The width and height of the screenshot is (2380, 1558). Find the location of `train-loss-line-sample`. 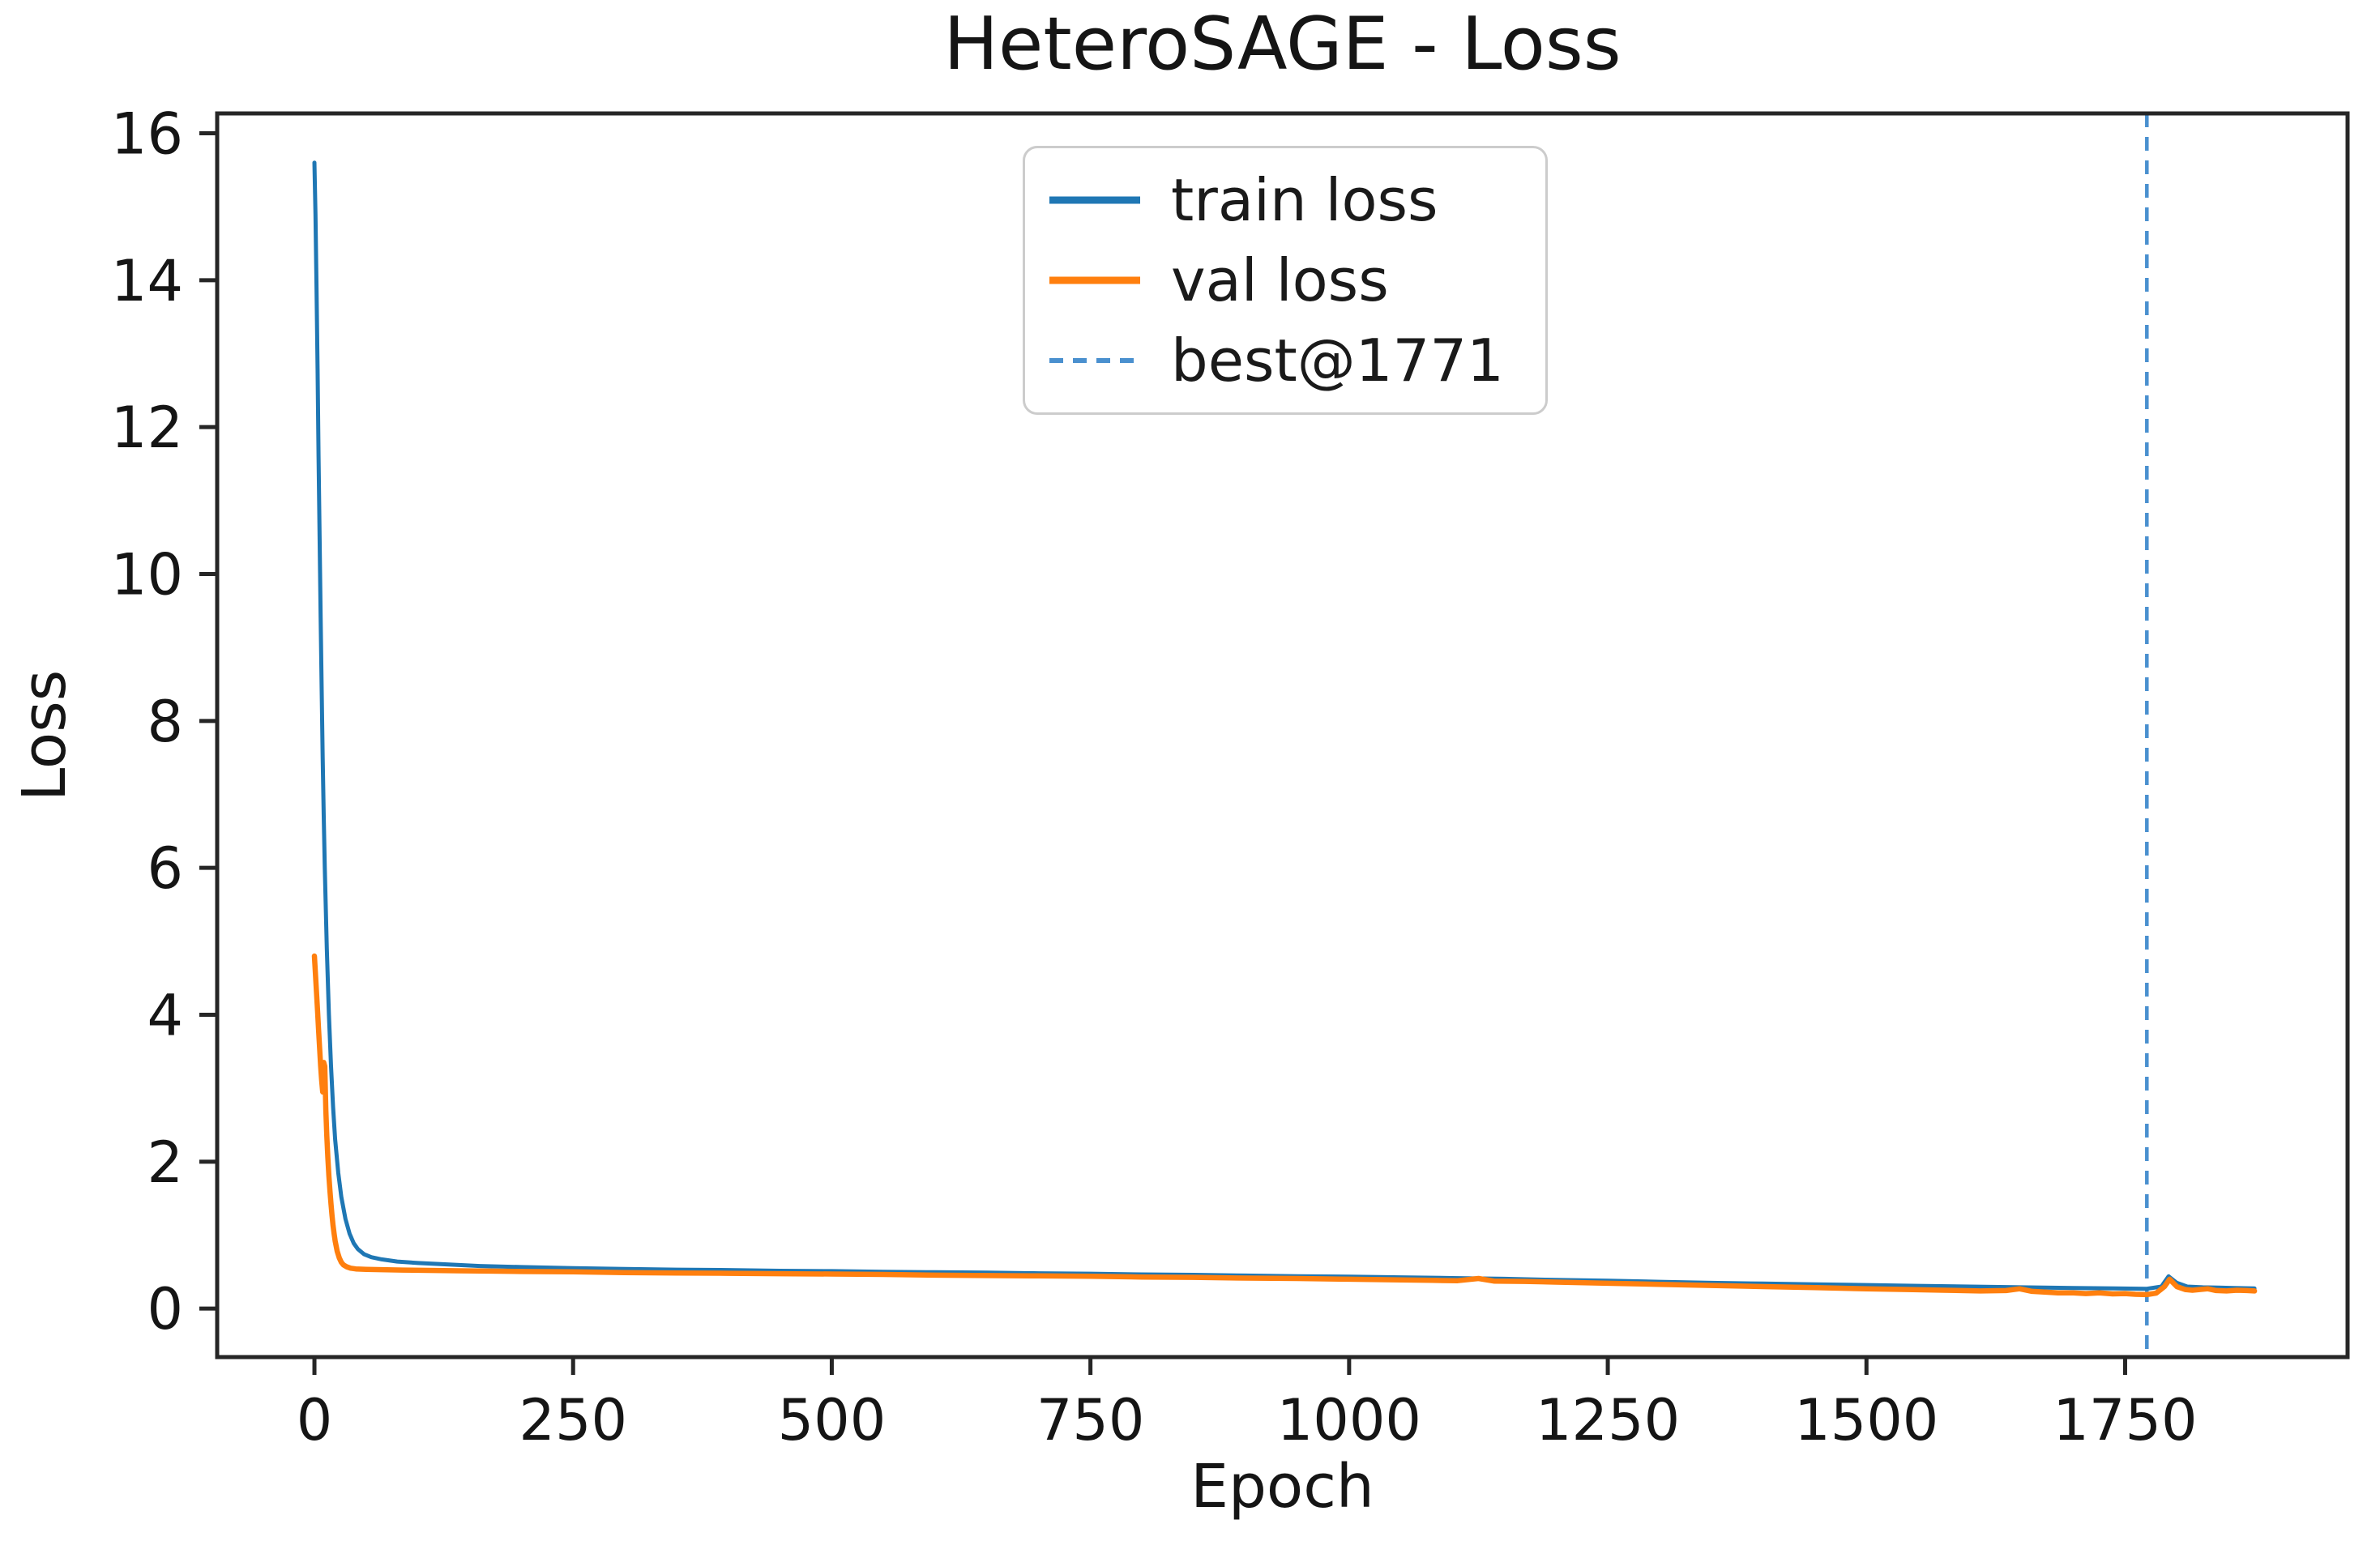

train-loss-line-sample is located at coordinates (1095, 200).